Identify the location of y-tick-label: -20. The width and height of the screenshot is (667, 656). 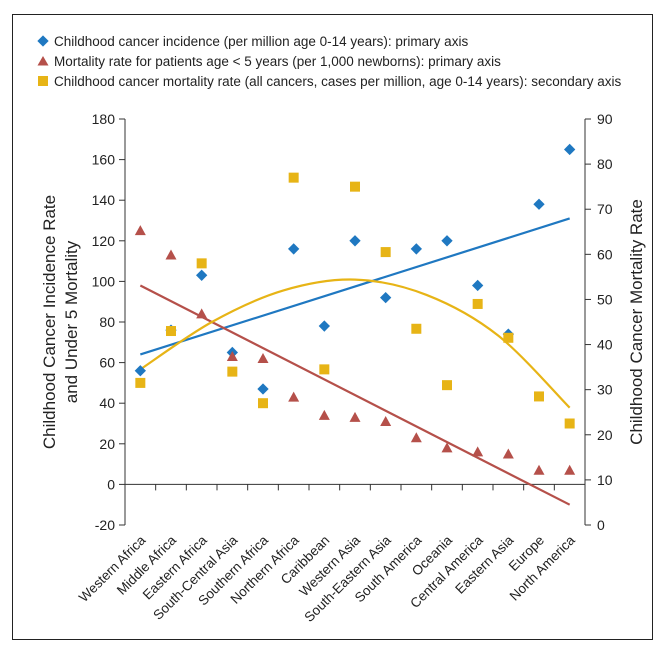
(105, 525).